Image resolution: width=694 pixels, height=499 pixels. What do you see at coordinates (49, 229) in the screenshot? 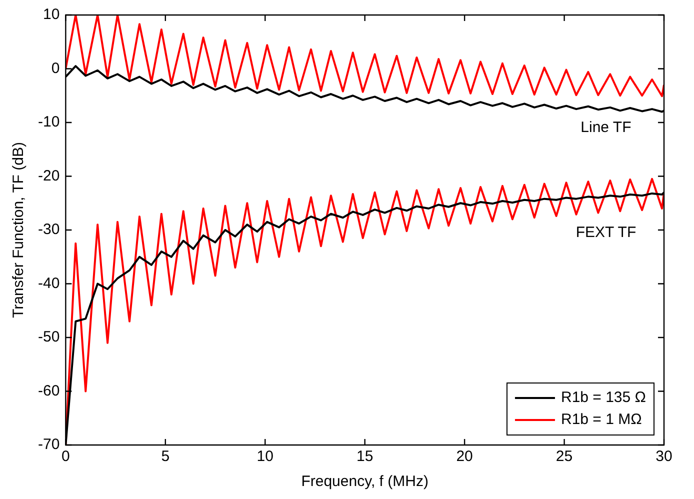
I see `y-tick-label: -30` at bounding box center [49, 229].